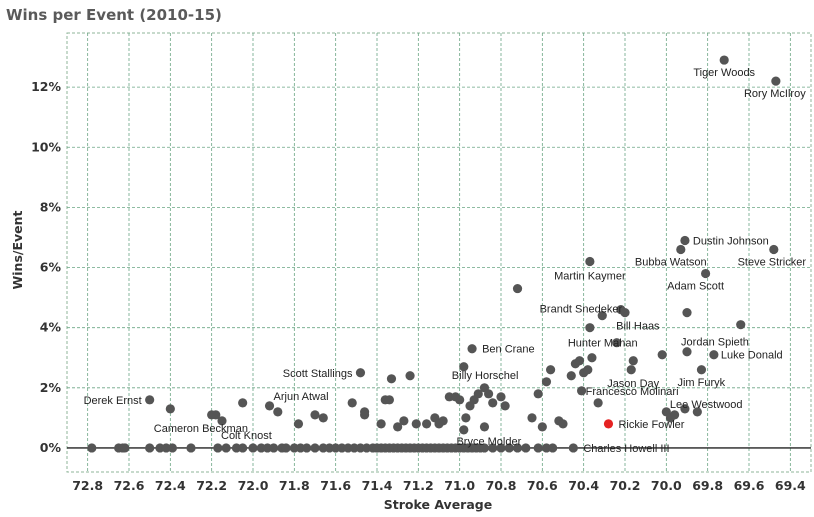 Image resolution: width=814 pixels, height=517 pixels. I want to click on x-tick-label: 70.6, so click(542, 485).